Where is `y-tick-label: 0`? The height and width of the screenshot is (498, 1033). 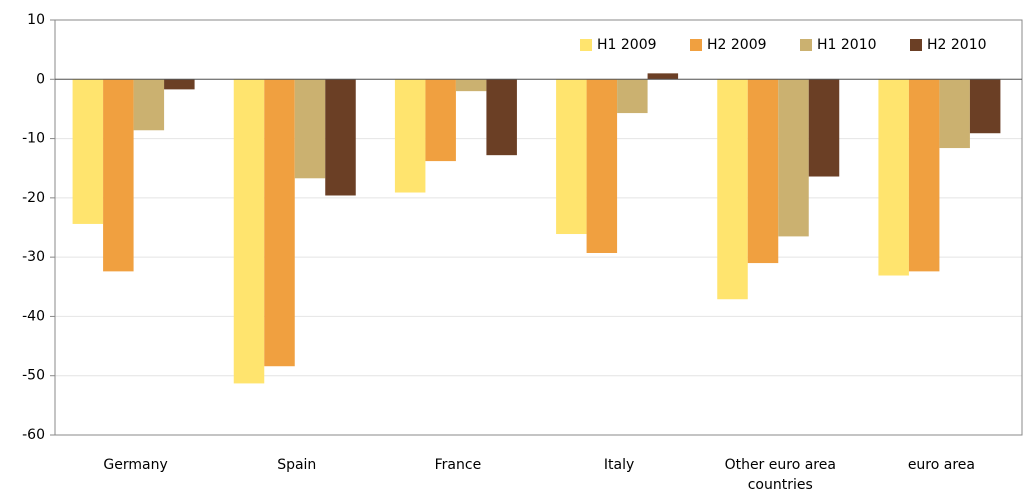 y-tick-label: 0 is located at coordinates (40, 79).